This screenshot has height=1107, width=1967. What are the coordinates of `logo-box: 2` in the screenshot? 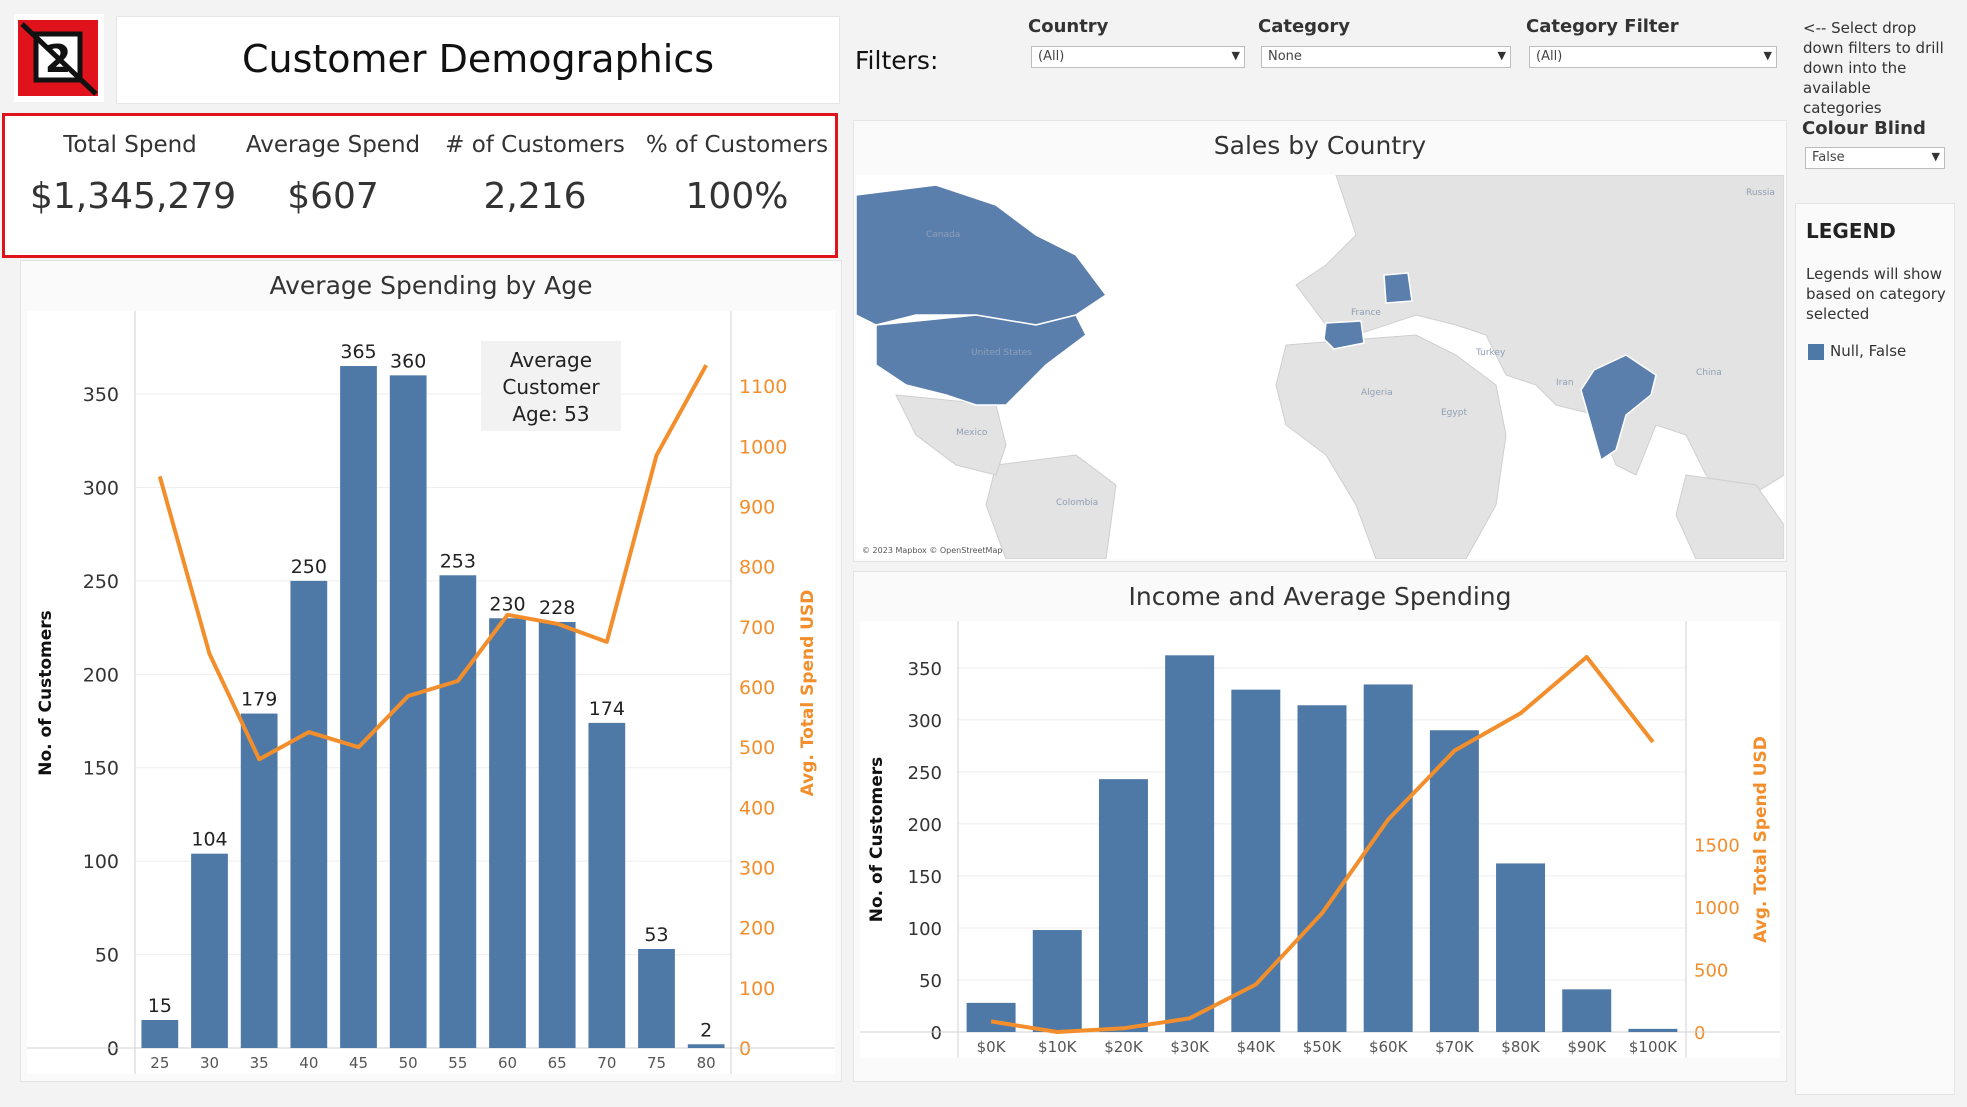 It's located at (59, 58).